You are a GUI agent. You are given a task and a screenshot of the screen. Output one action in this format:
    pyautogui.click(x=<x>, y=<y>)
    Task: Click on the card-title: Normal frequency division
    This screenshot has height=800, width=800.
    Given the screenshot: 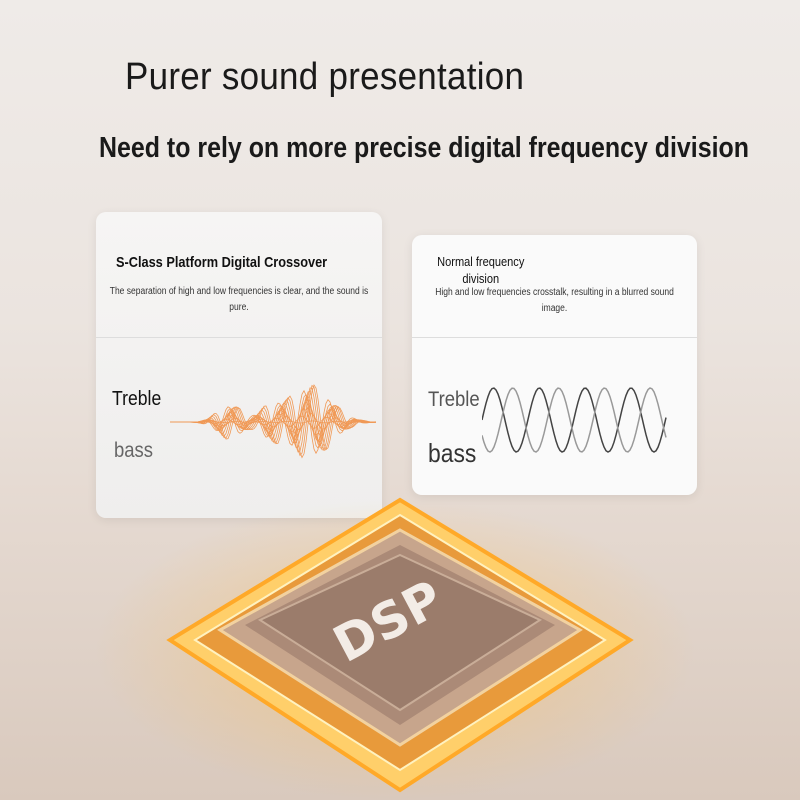 What is the action you would take?
    pyautogui.click(x=481, y=270)
    